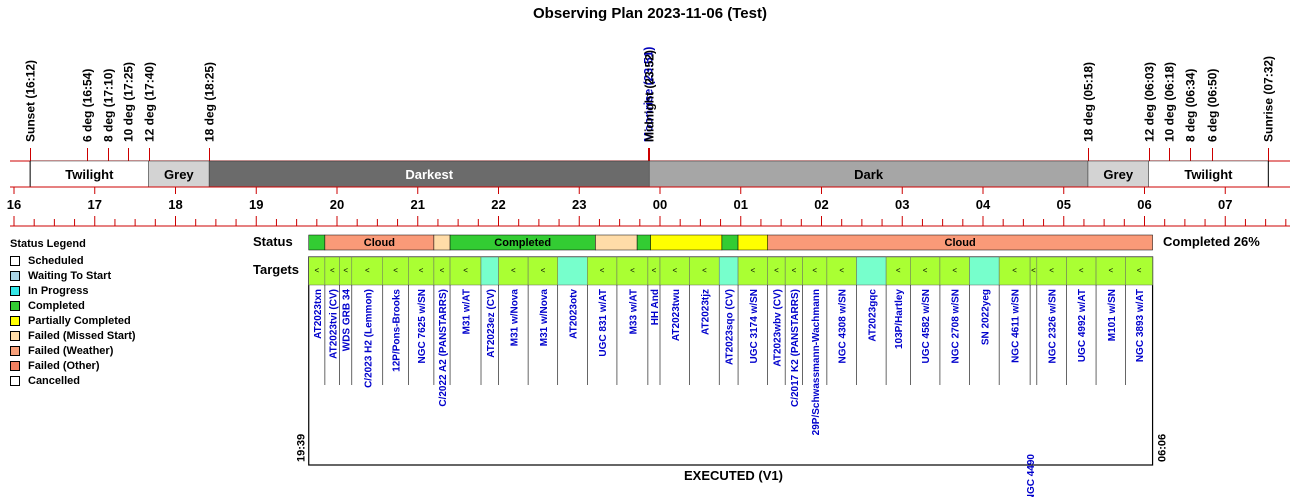 This screenshot has height=497, width=1300. Describe the element at coordinates (522, 243) in the screenshot. I see `status-segment-label: Completed` at that location.